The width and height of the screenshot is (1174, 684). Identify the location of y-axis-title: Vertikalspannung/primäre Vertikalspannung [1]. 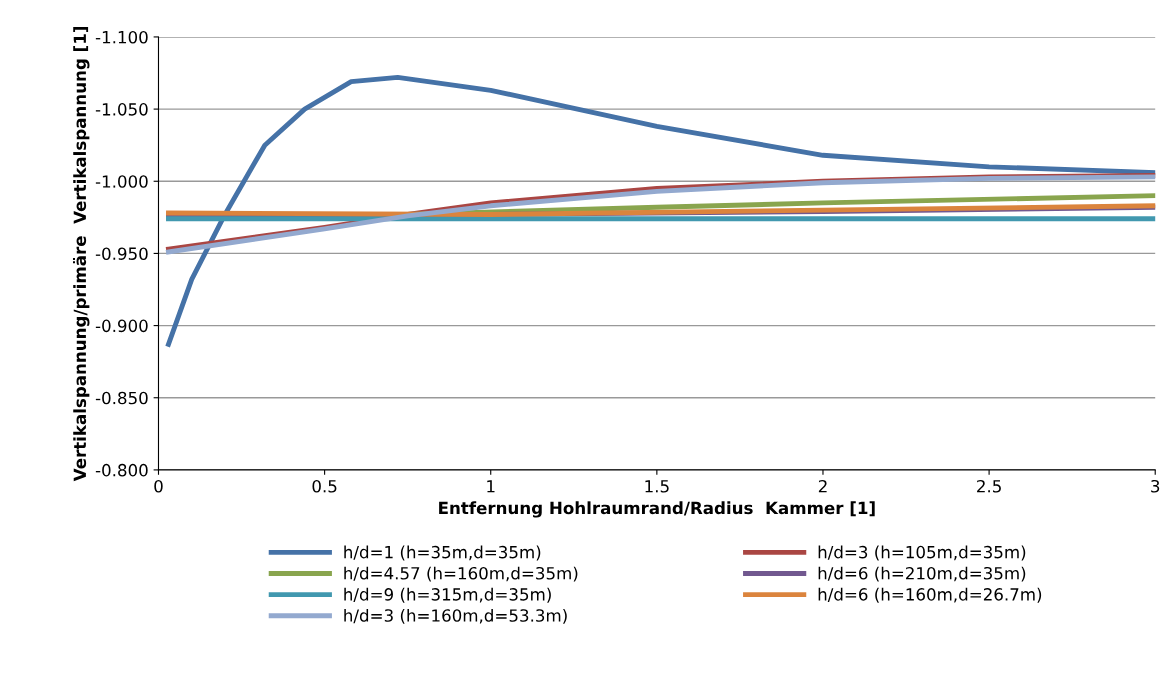
(81, 254).